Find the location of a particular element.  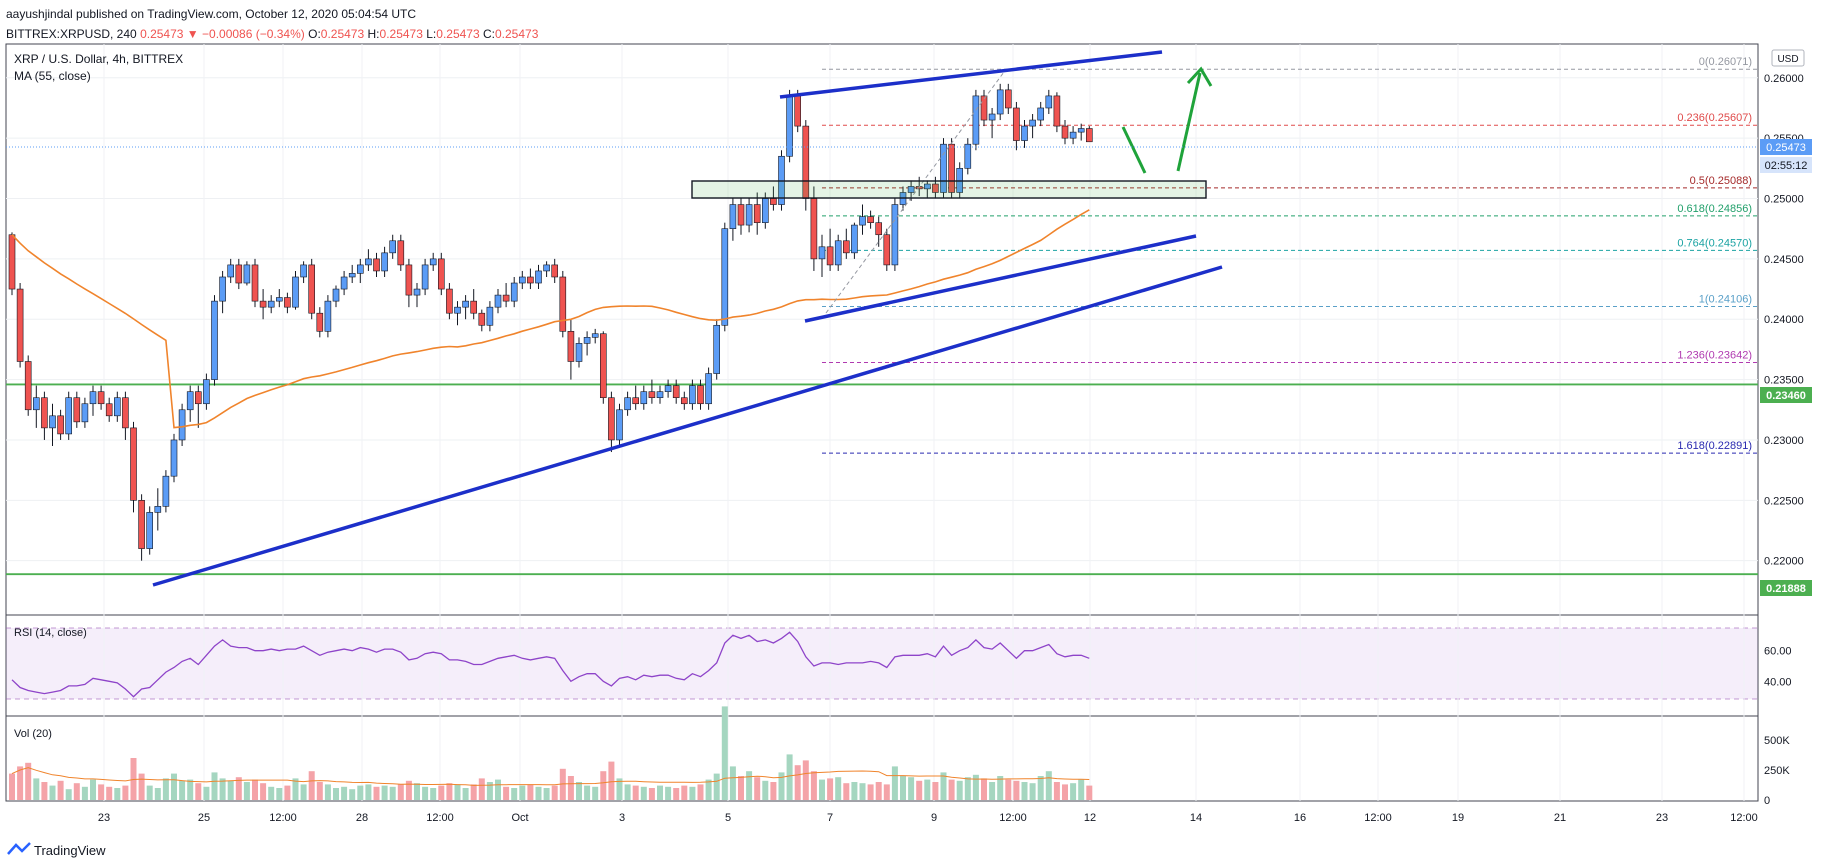

support-low-text: 0.21888 is located at coordinates (1786, 589).